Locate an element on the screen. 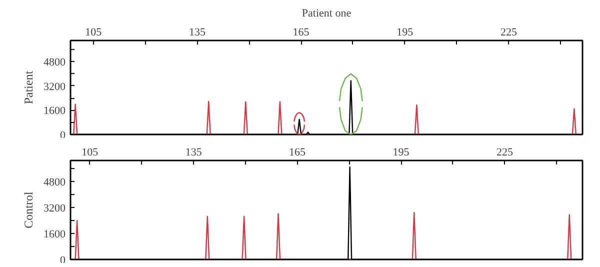 Image resolution: width=600 pixels, height=267 pixels. y-axis-title: Control is located at coordinates (29, 209).